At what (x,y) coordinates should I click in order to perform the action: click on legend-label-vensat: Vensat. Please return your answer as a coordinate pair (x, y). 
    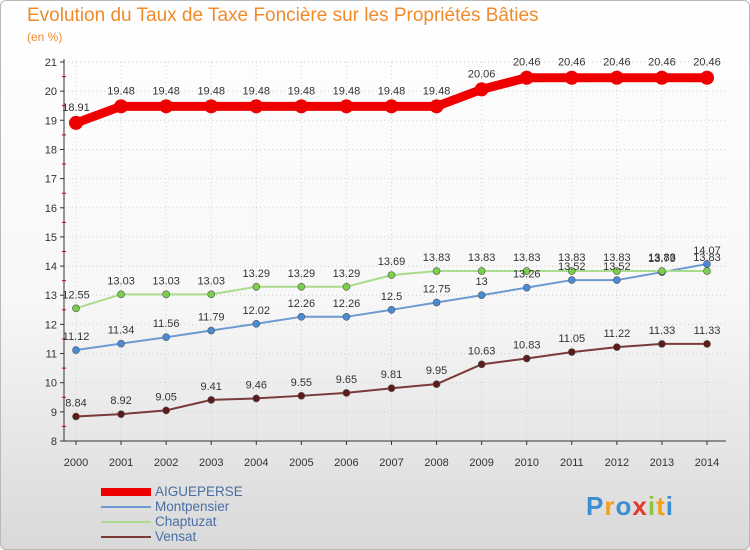
    Looking at the image, I should click on (176, 536).